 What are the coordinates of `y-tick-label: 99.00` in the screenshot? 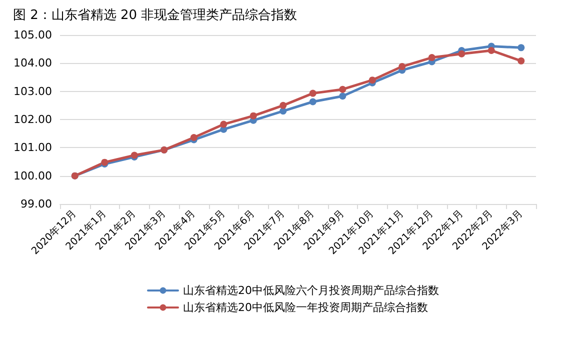 It's located at (36, 204).